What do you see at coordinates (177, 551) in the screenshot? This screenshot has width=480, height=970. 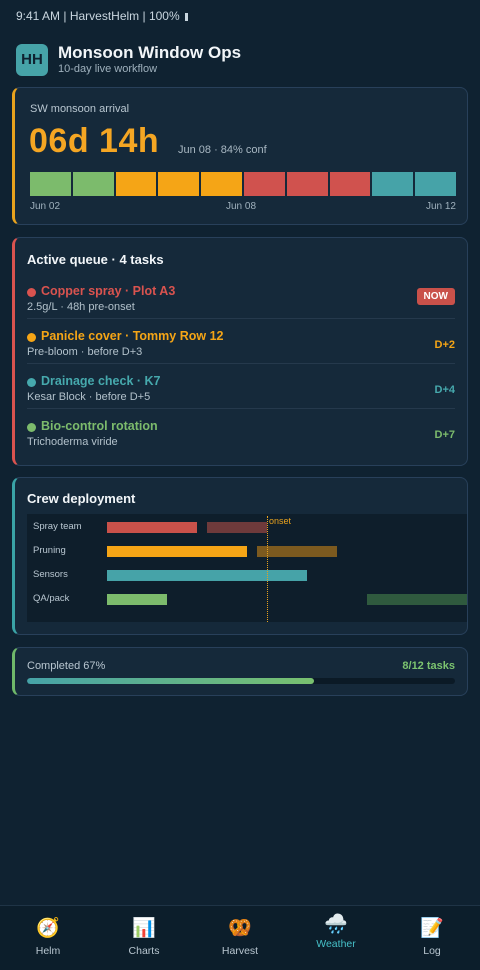 I see `pruning-bar` at bounding box center [177, 551].